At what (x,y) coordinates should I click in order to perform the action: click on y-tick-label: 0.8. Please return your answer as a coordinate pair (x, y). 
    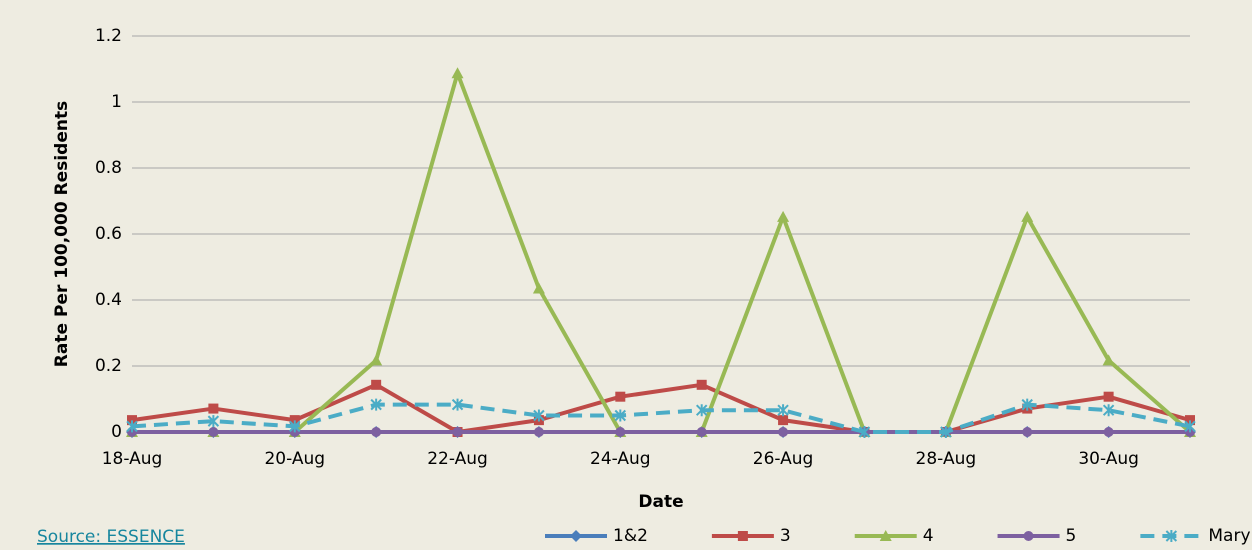
    Looking at the image, I should click on (108, 168).